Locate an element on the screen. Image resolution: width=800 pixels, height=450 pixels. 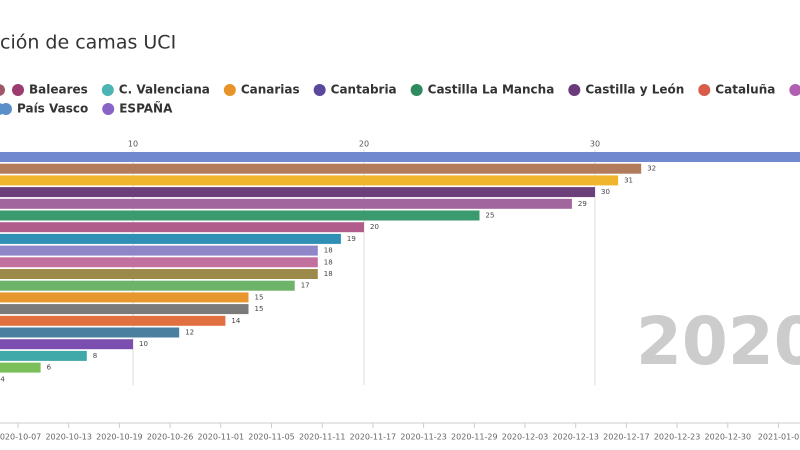
timeline-label: 2020-12-23 is located at coordinates (677, 437).